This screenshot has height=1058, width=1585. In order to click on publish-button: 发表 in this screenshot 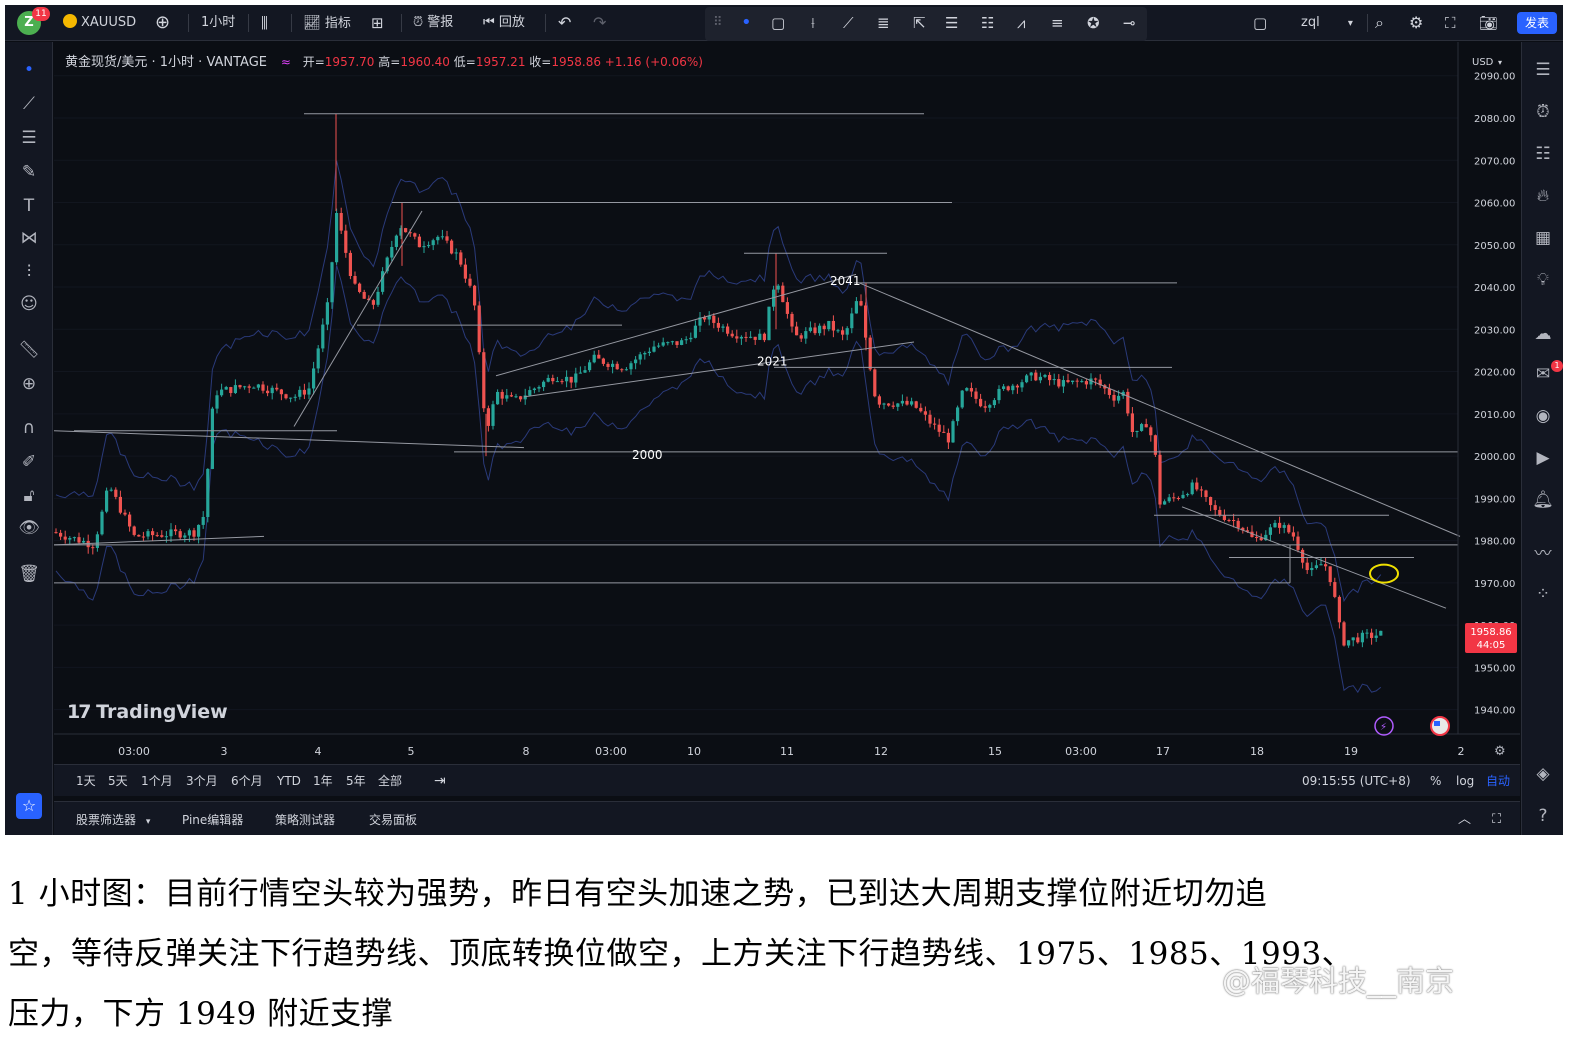, I will do `click(1537, 23)`.